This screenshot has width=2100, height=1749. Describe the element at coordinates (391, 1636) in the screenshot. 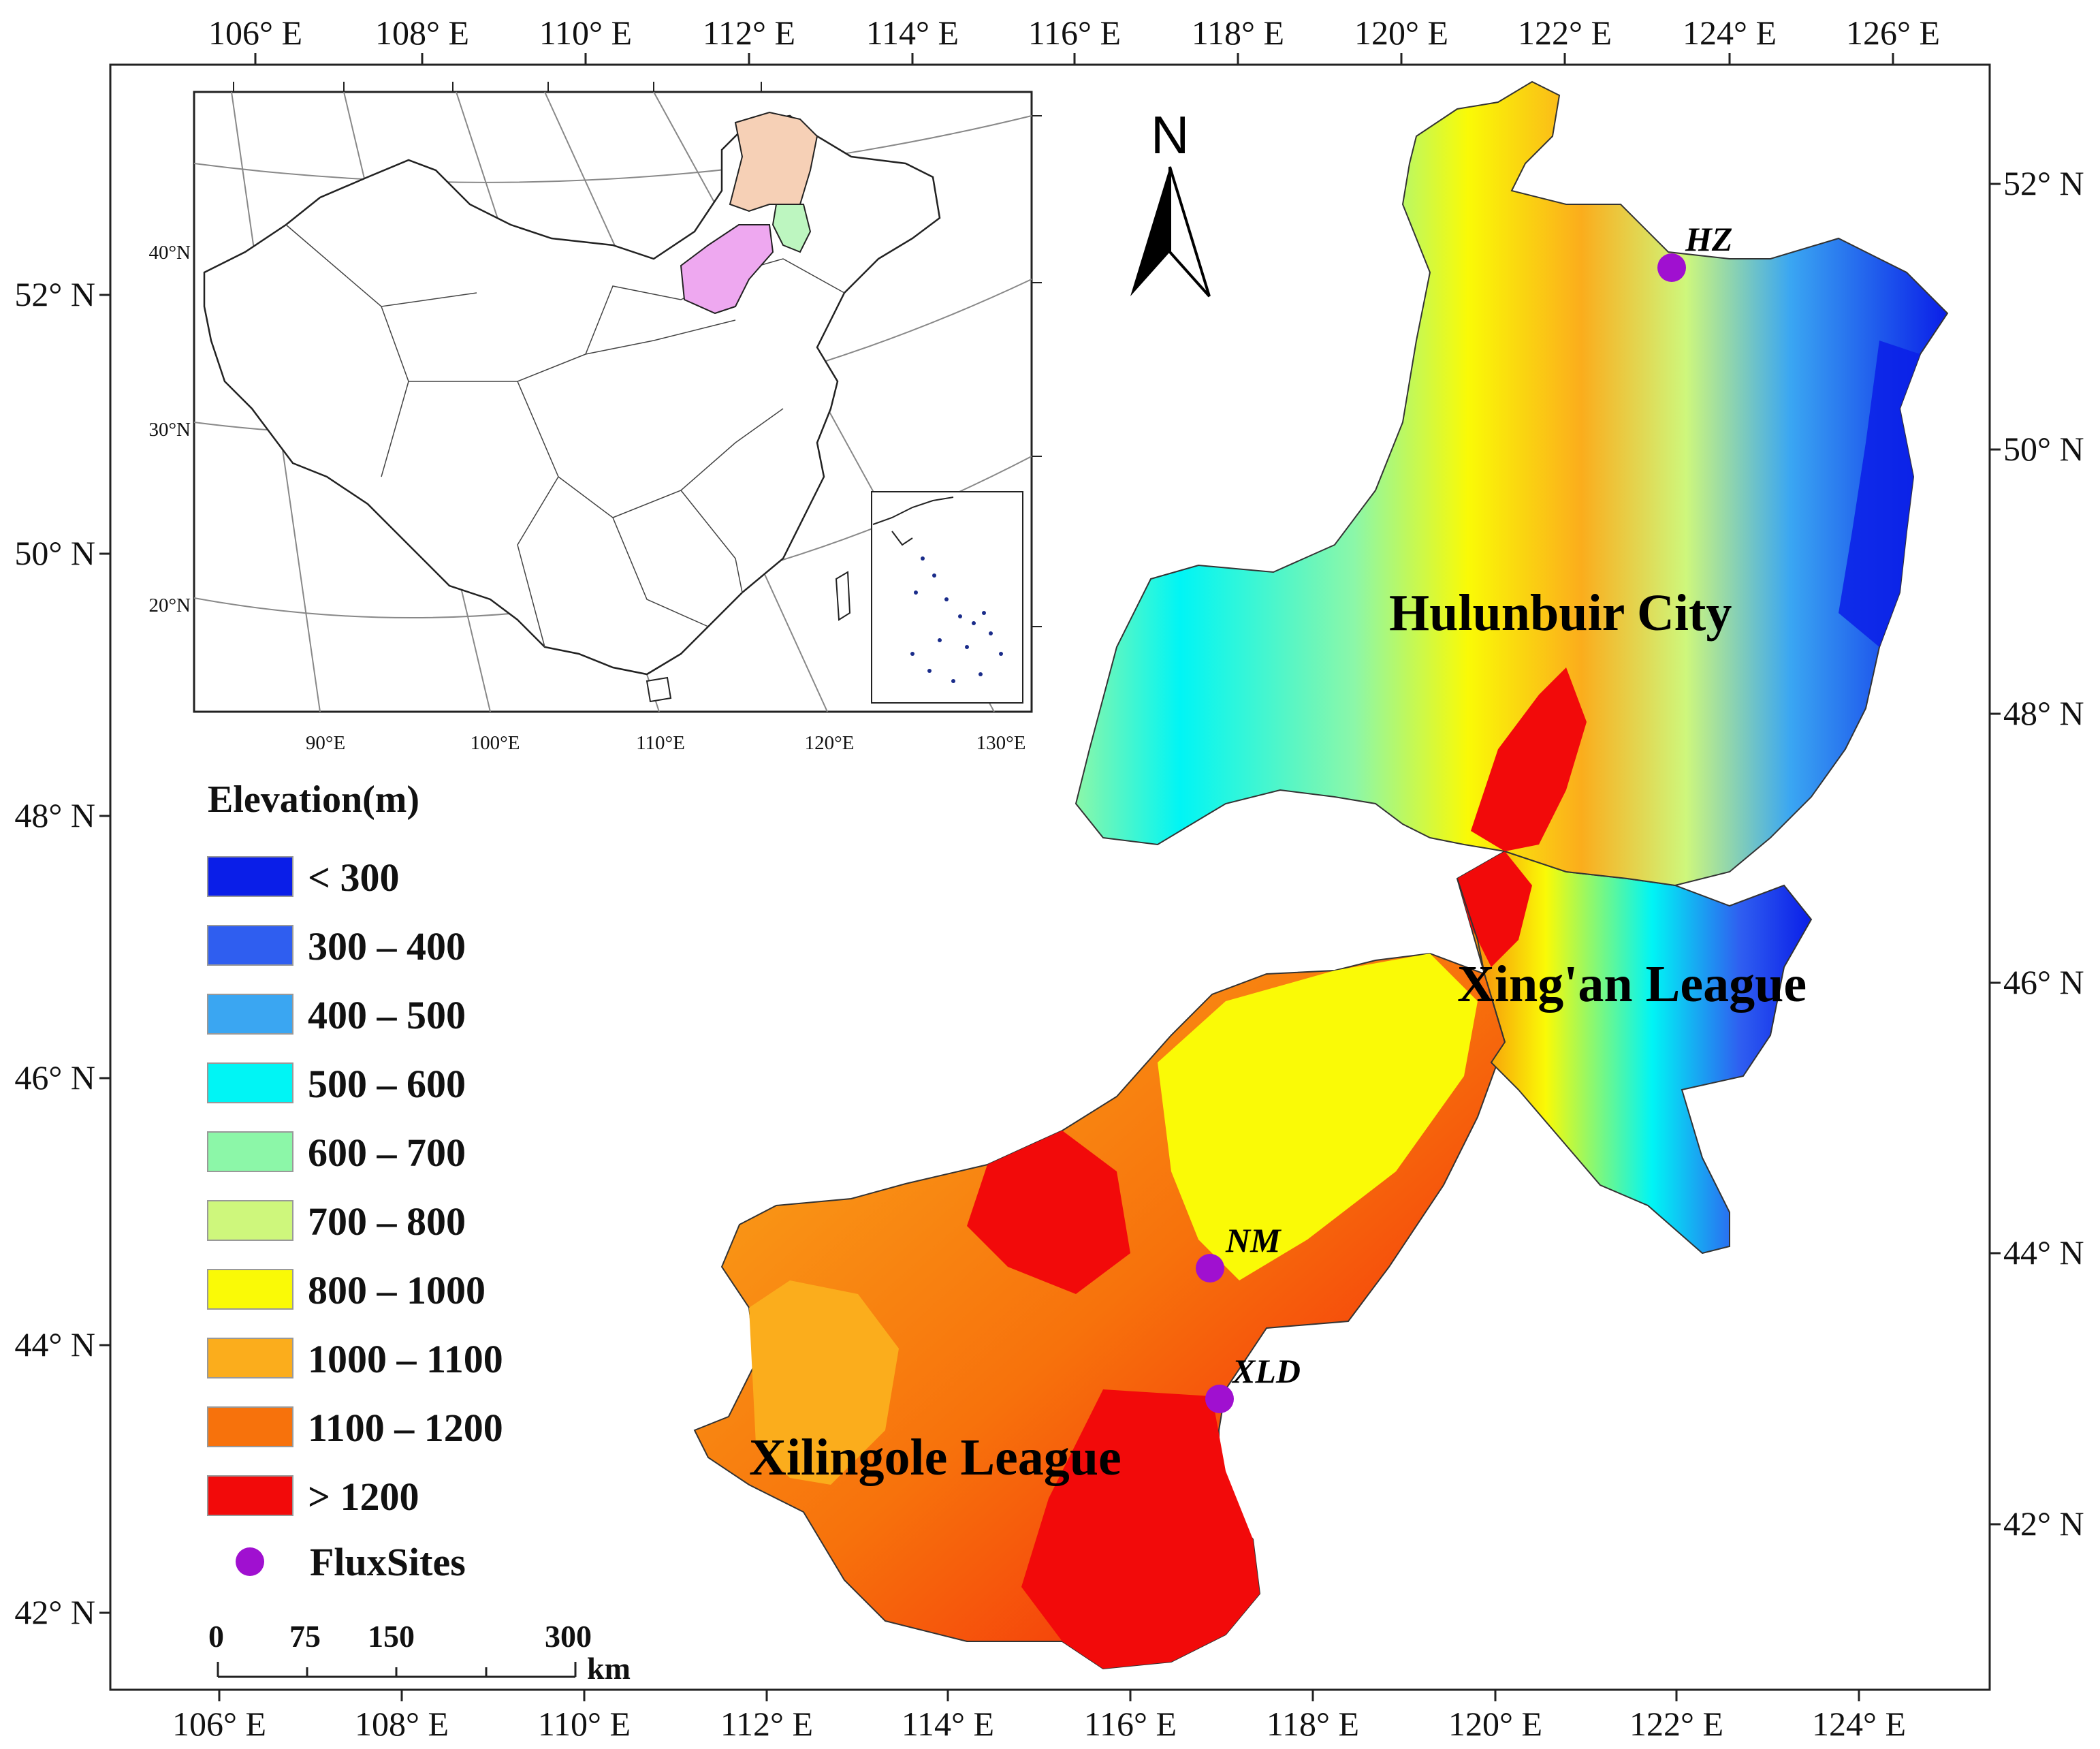

I see `scale-tick-150: 150` at that location.